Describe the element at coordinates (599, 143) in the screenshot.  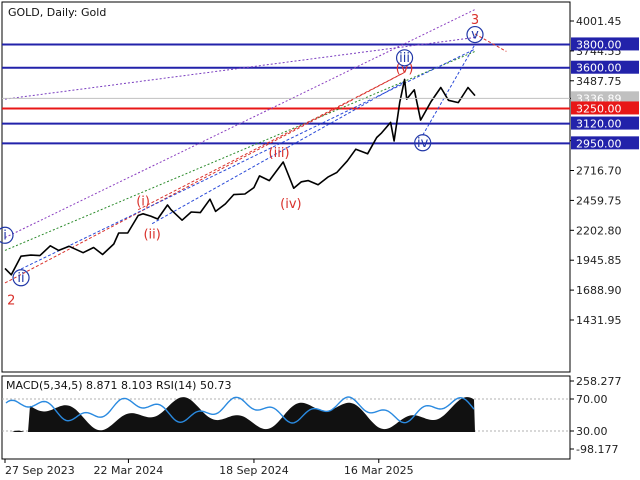
I see `level-tag-label: 2950.00` at that location.